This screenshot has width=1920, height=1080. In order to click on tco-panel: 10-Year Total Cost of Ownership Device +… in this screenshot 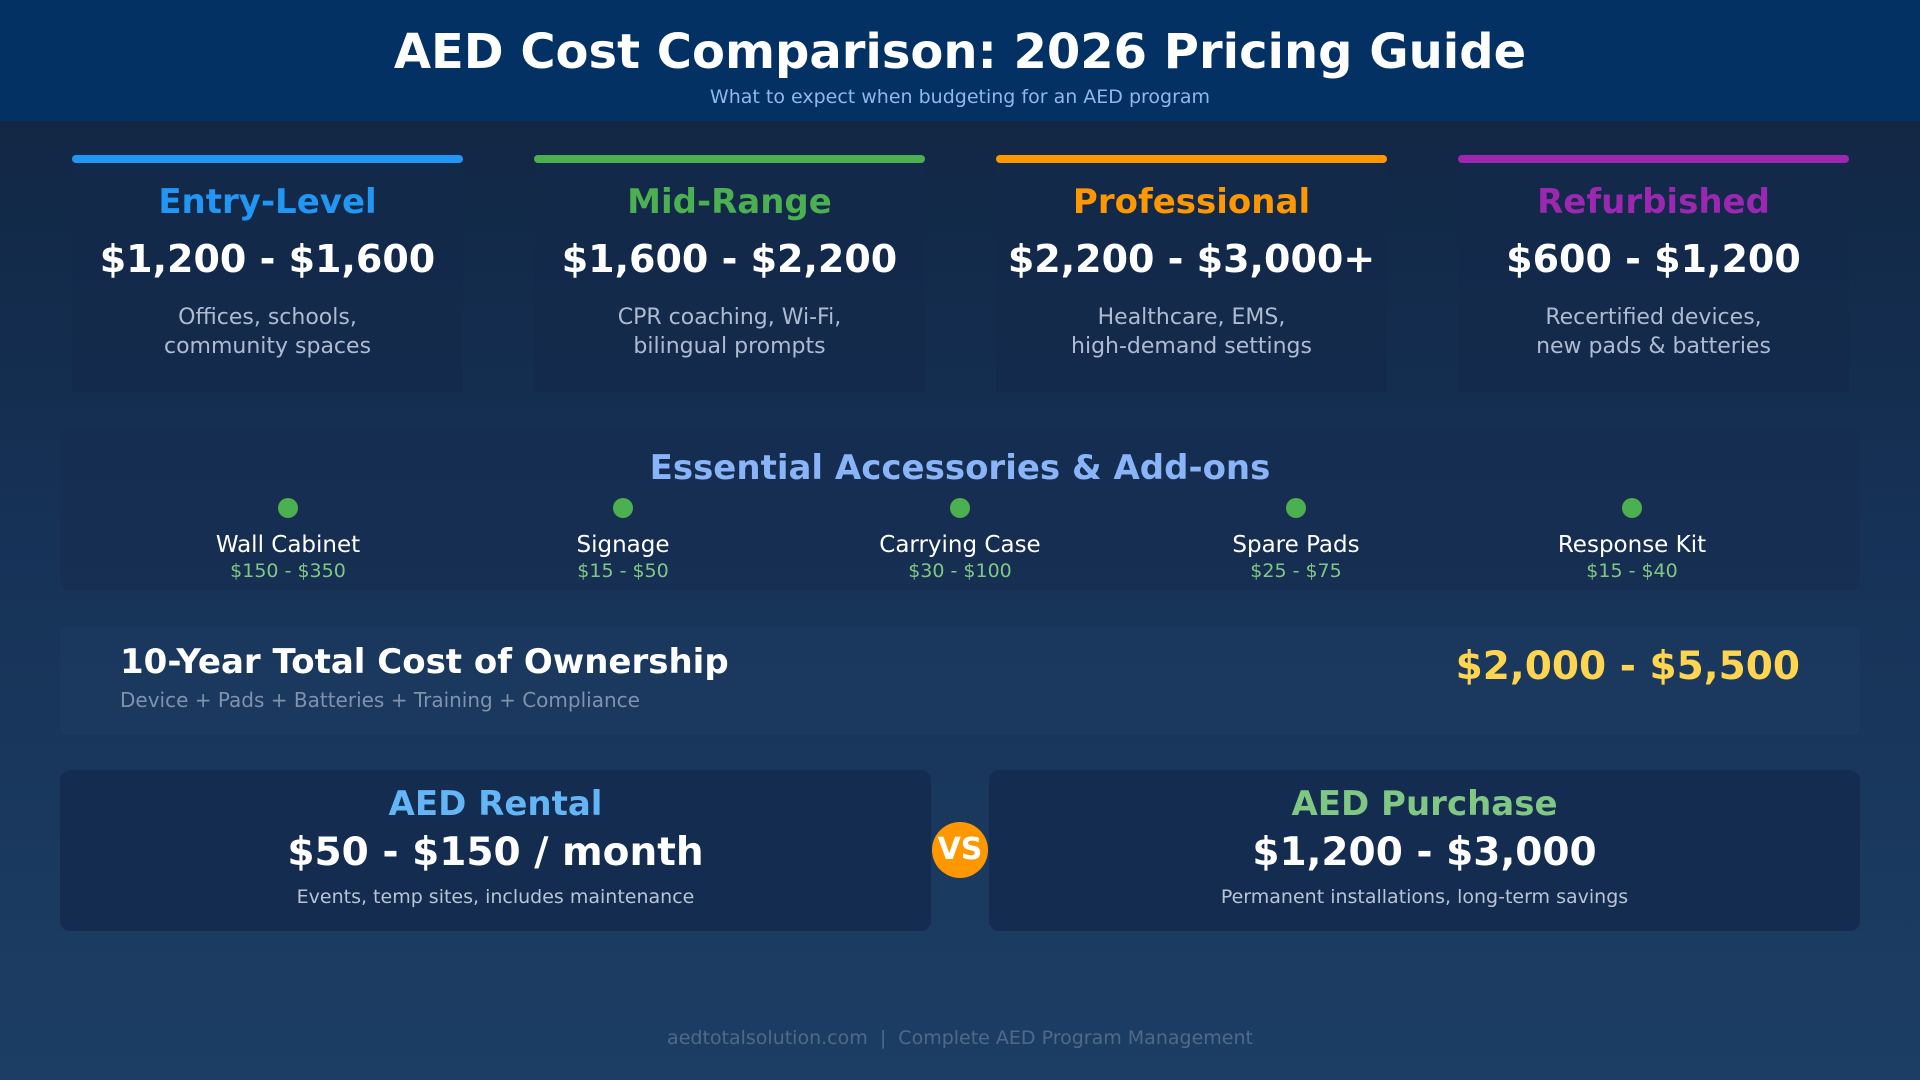, I will do `click(960, 681)`.